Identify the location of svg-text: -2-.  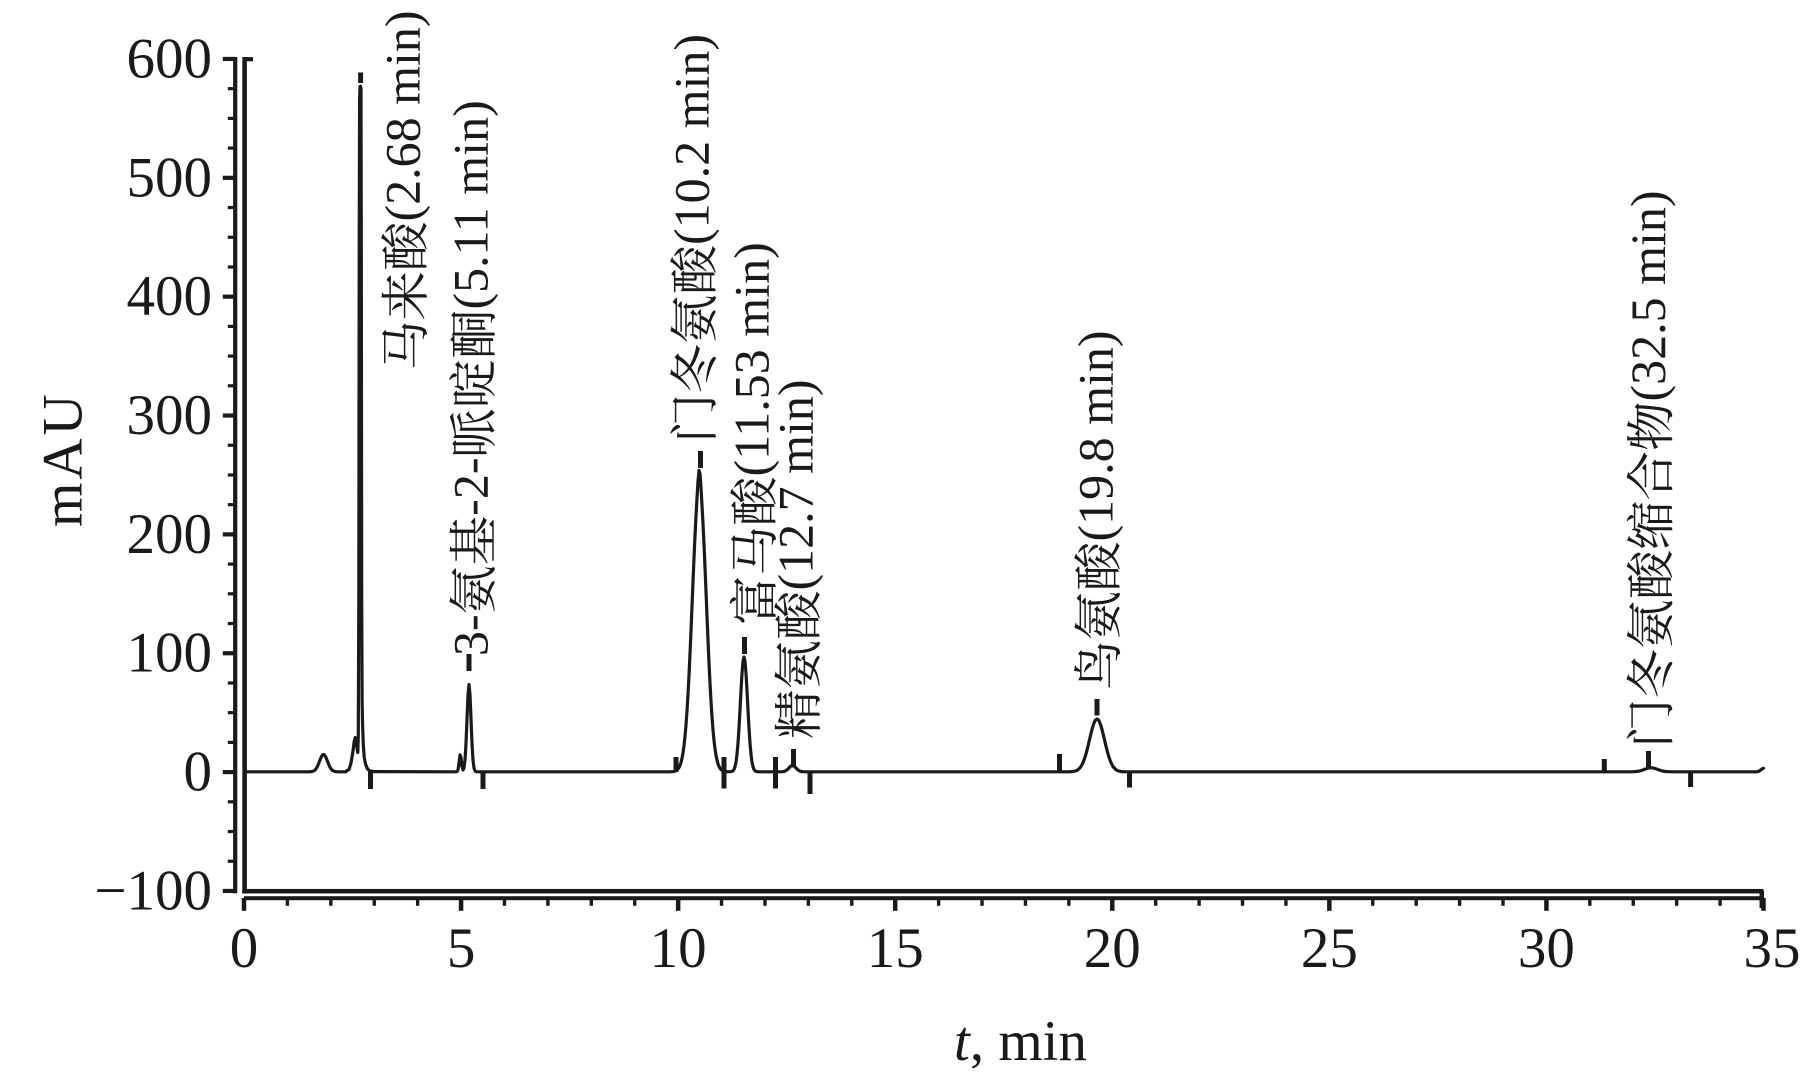
(471, 486).